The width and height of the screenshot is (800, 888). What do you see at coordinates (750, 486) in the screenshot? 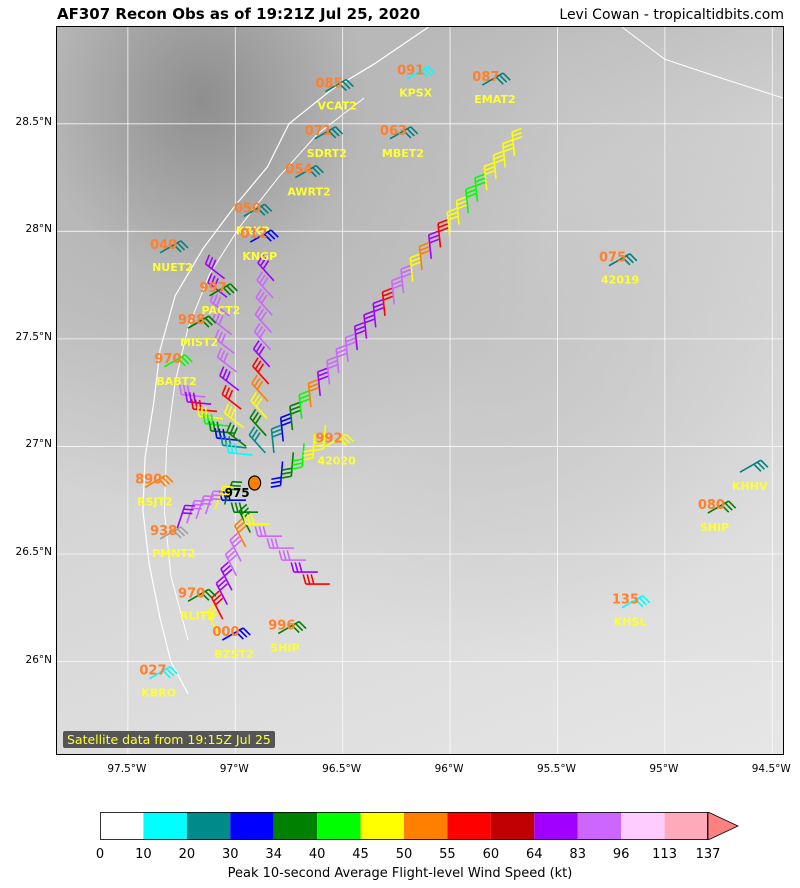
I see `station-id: KHHV` at bounding box center [750, 486].